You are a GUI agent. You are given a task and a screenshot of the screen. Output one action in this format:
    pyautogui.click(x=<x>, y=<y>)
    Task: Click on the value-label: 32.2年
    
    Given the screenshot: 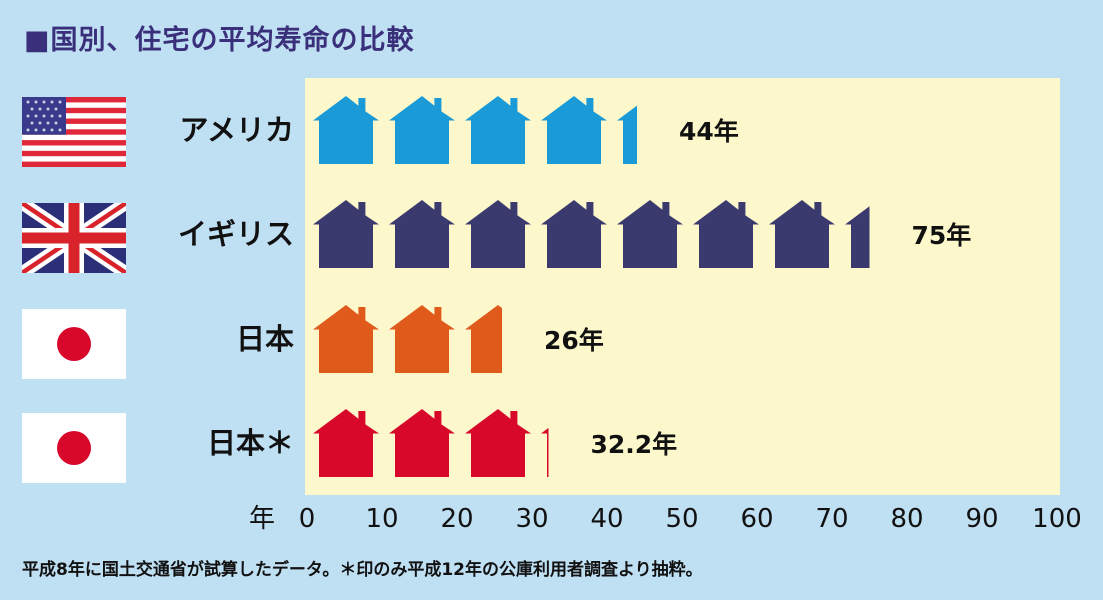 What is the action you would take?
    pyautogui.click(x=634, y=444)
    